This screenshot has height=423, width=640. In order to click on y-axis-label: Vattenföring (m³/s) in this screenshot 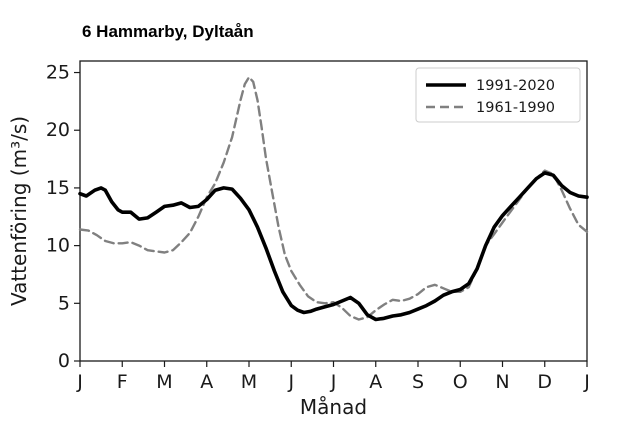, I will do `click(19, 211)`.